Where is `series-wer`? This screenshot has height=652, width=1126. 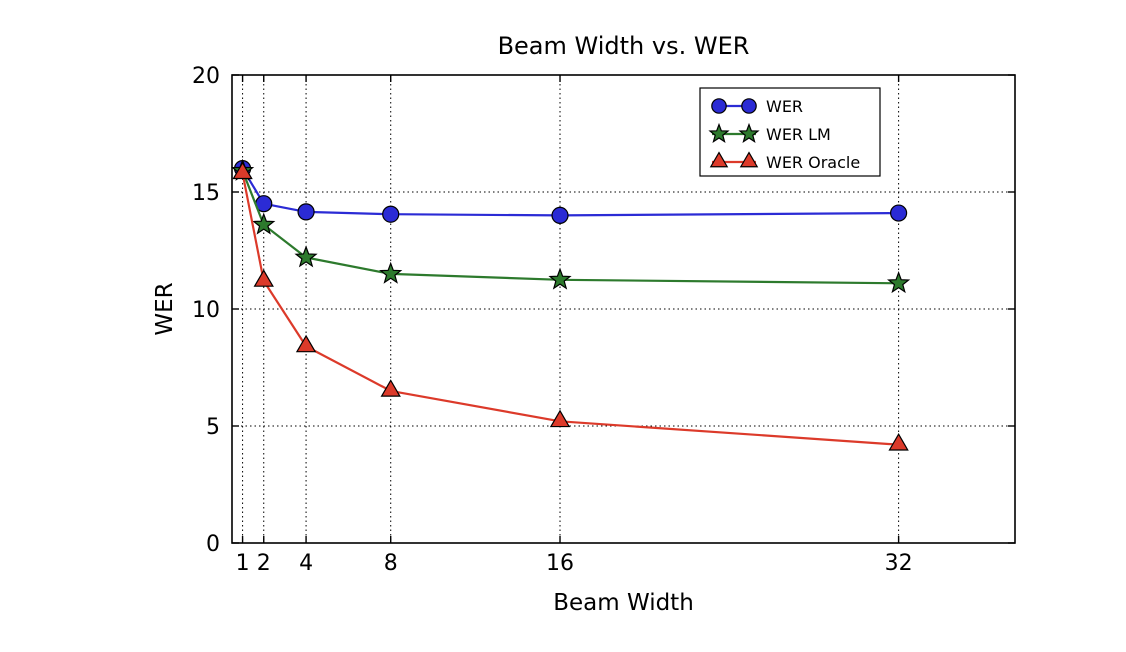
series-wer is located at coordinates (570, 192).